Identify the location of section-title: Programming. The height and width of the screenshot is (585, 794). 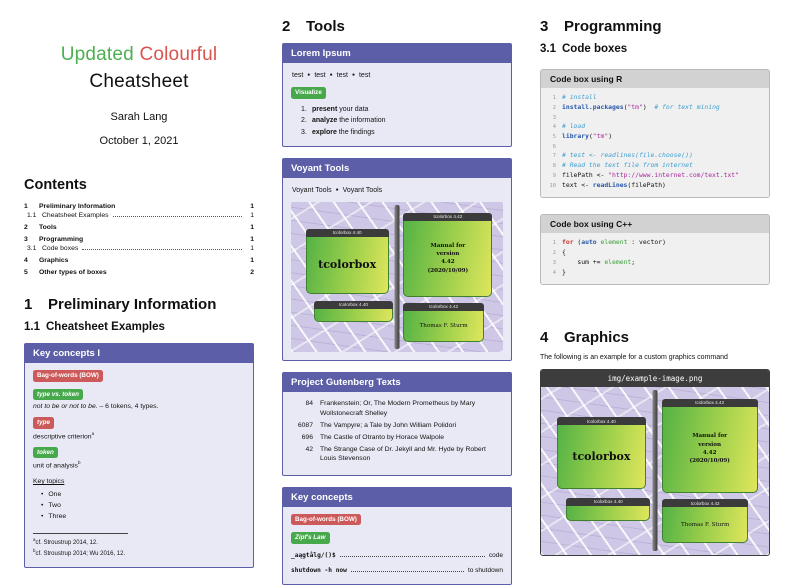
(613, 26).